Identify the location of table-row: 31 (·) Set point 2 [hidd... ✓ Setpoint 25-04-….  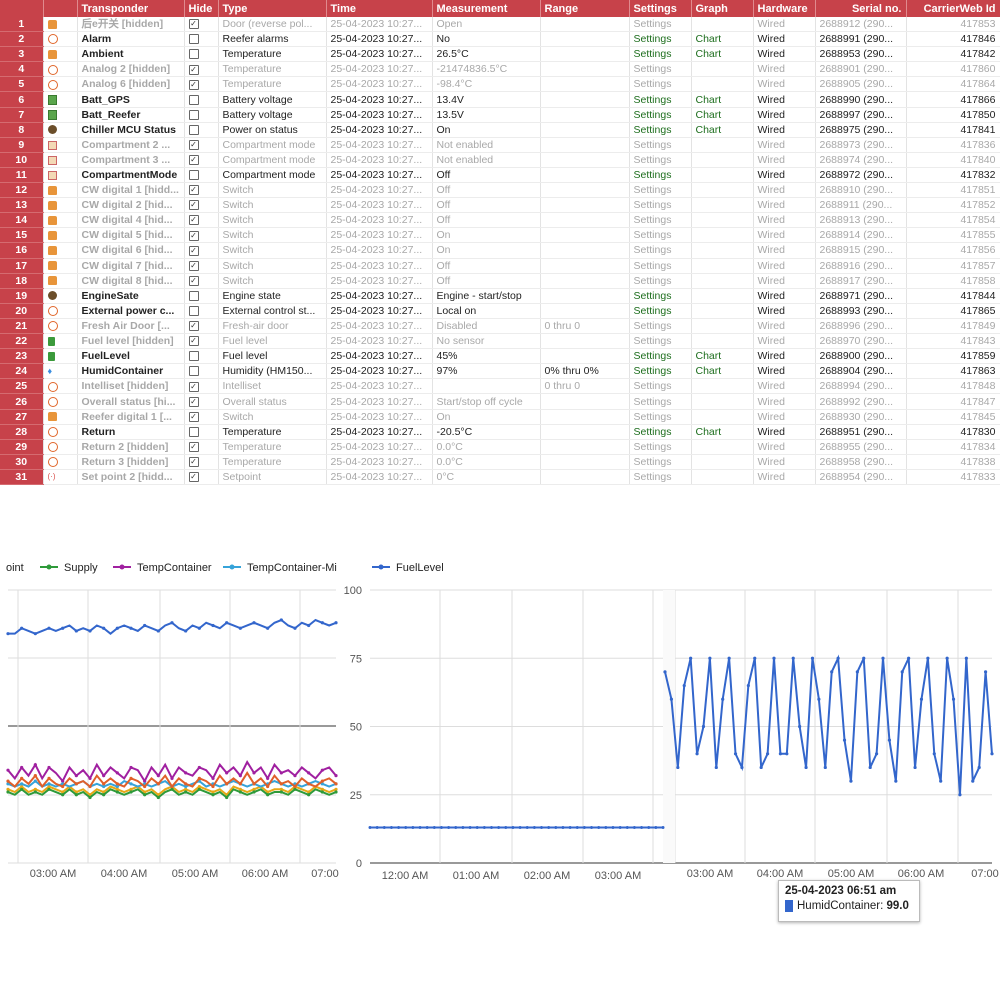
(500, 477).